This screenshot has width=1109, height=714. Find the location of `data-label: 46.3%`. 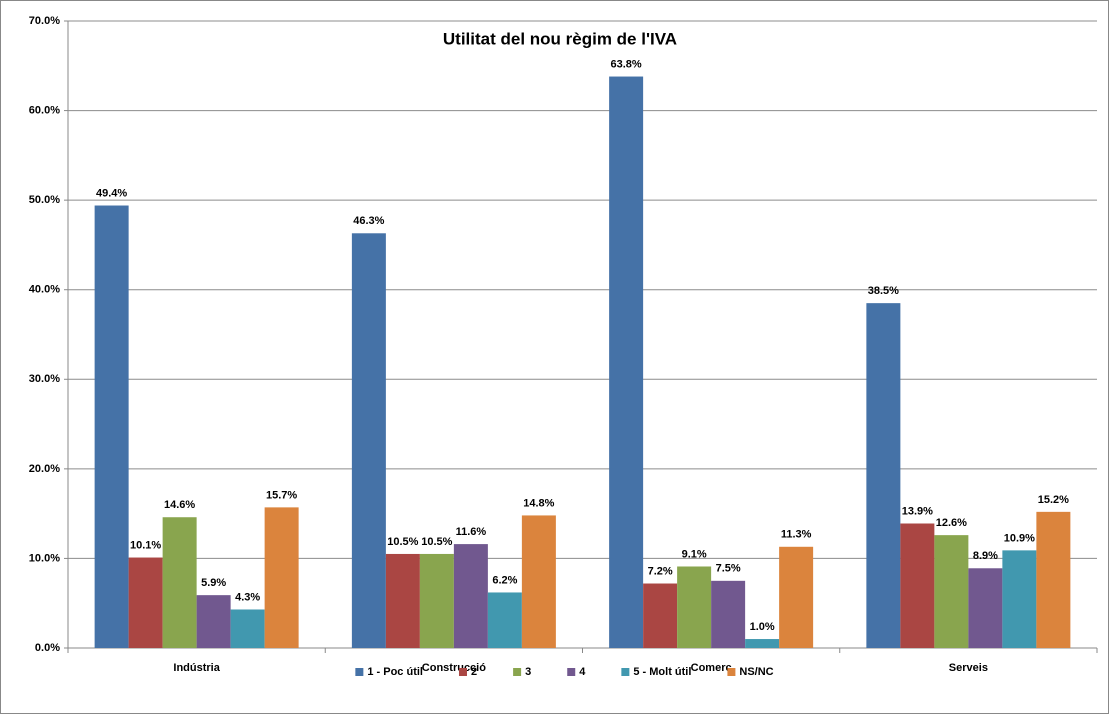

data-label: 46.3% is located at coordinates (368, 221).